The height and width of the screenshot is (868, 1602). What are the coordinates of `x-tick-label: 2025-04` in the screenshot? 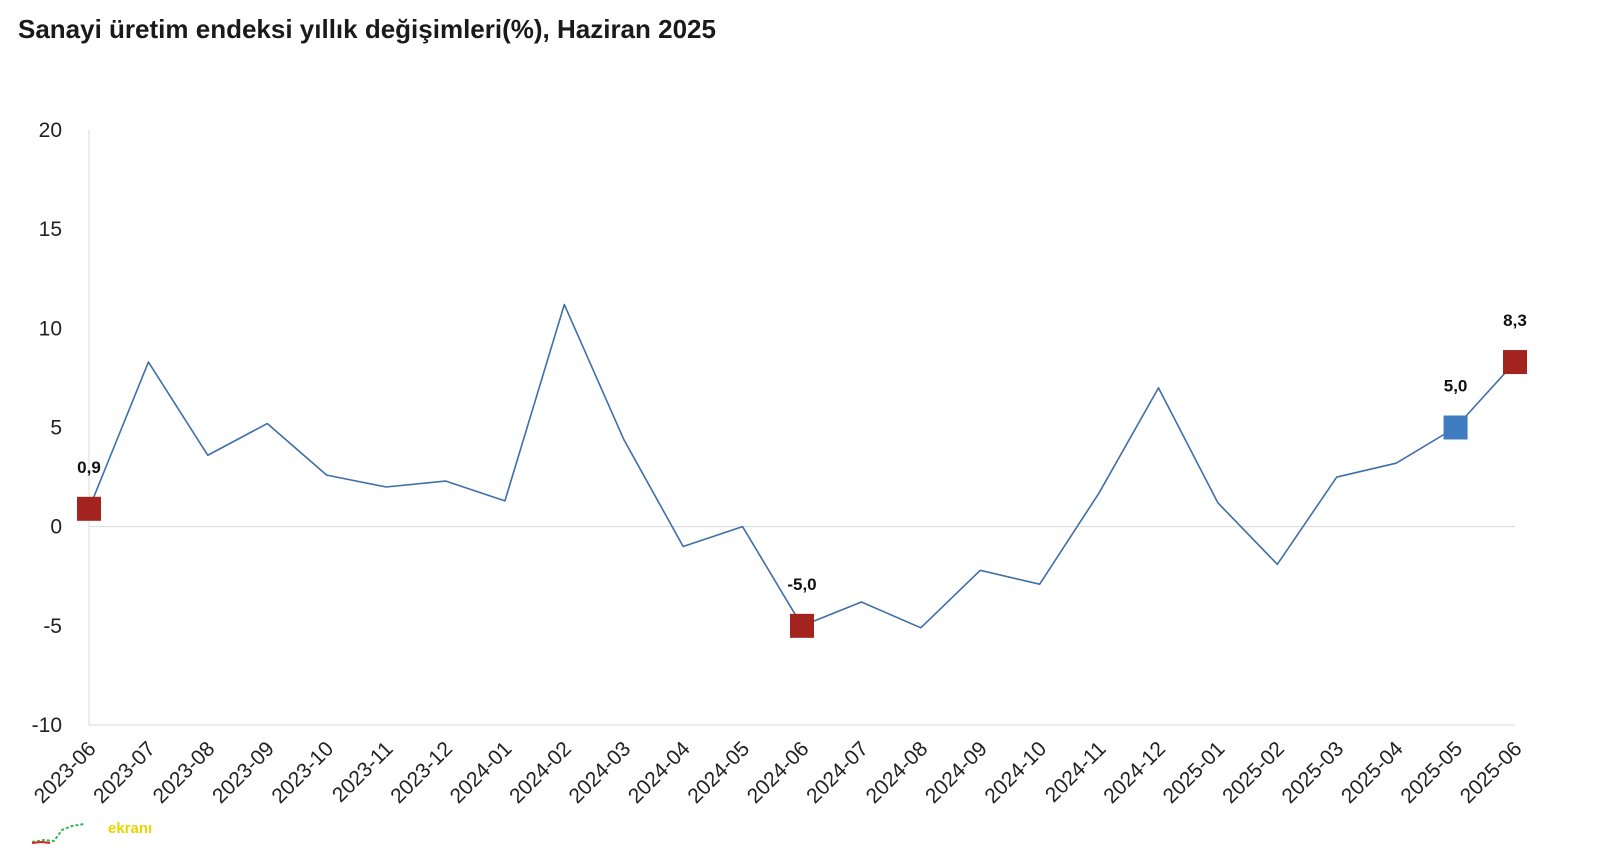 It's located at (1372, 772).